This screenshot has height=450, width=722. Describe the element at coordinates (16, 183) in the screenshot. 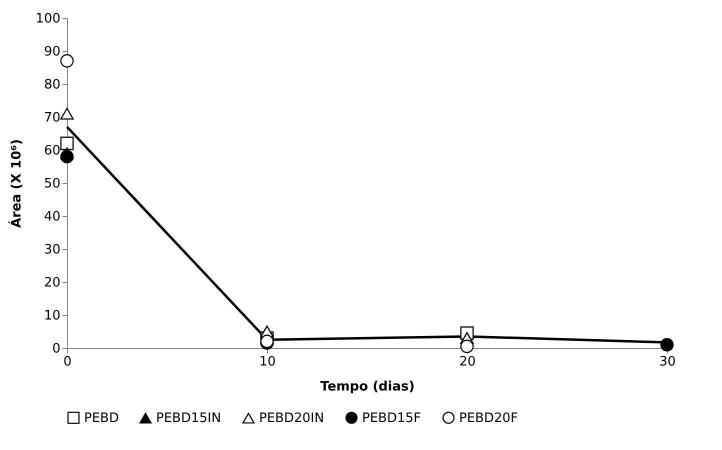

I see `y-axis-title: Área (X 10⁶)` at that location.